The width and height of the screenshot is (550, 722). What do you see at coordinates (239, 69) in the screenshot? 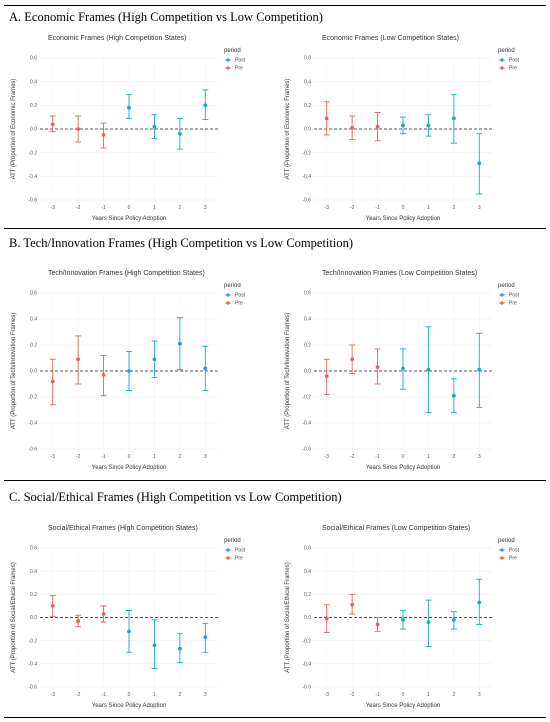
I see `chart-0-0-legend-label-pre: Pre` at bounding box center [239, 69].